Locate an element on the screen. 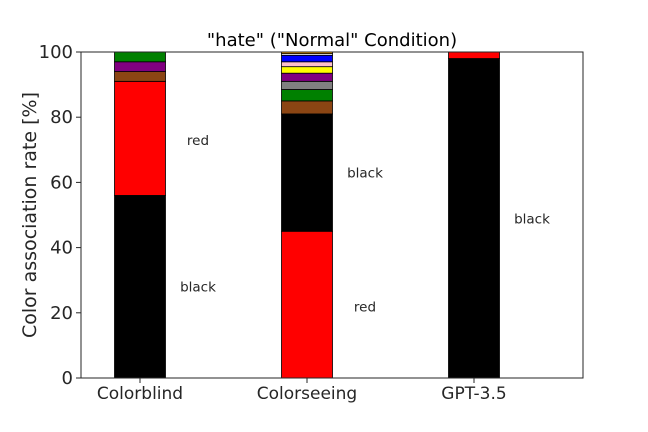  x-tick-label: Colorseeing is located at coordinates (307, 394).